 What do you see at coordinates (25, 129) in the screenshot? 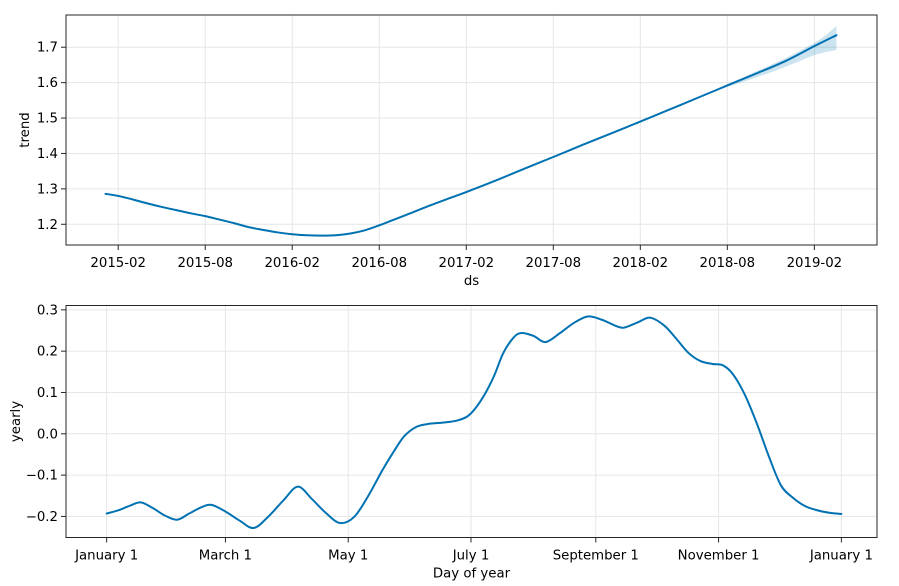
I see `y-axis-label: trend` at bounding box center [25, 129].